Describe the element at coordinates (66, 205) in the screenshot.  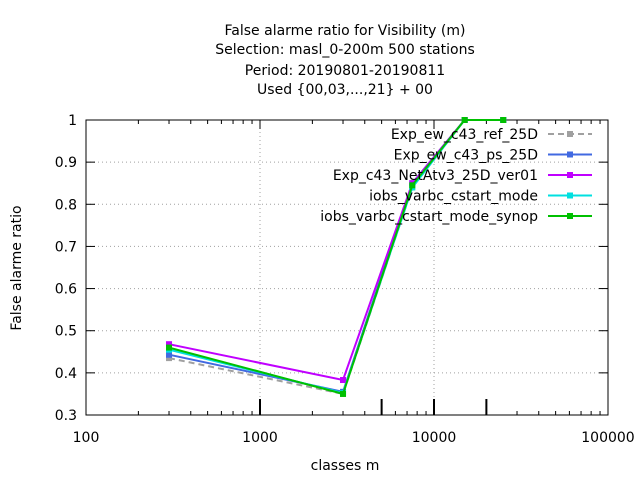
I see `y-tick-label: 0.8` at that location.